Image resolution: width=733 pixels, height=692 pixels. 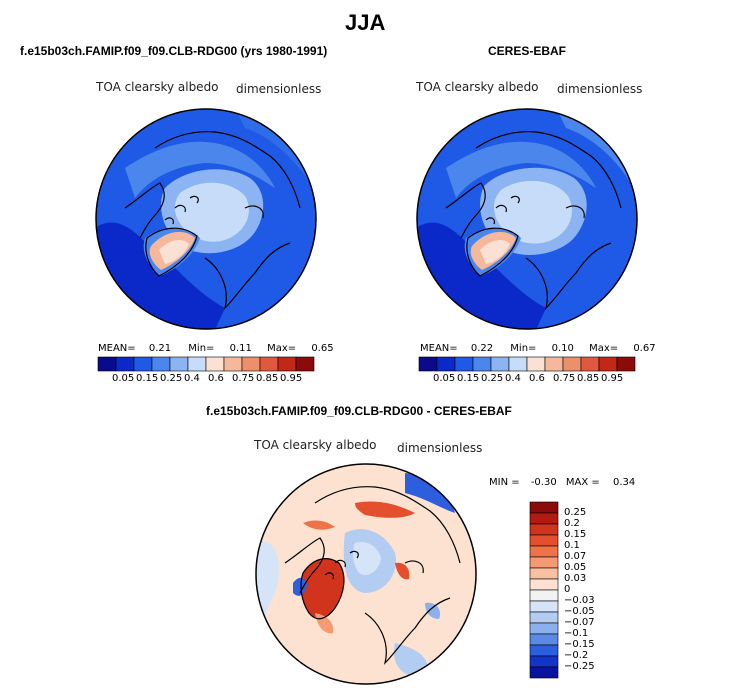 What do you see at coordinates (588, 378) in the screenshot?
I see `colorbar-obs-tick-label: 0.85` at bounding box center [588, 378].